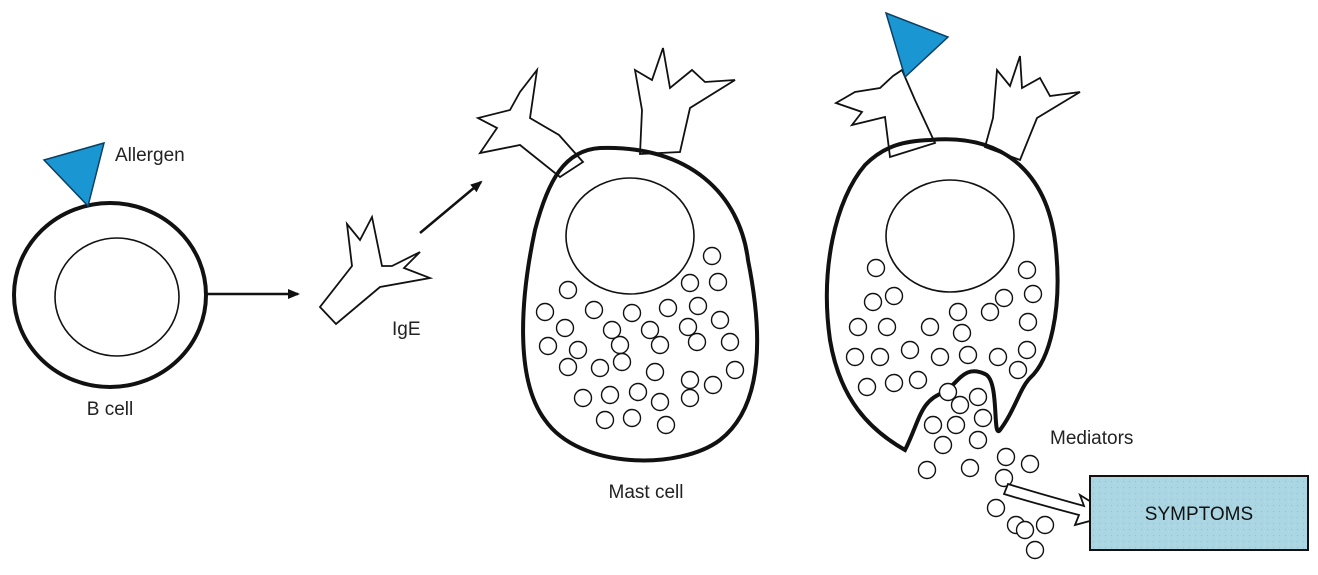  Describe the element at coordinates (1032, 108) in the screenshot. I see `bound-ige-receptor-right` at that location.